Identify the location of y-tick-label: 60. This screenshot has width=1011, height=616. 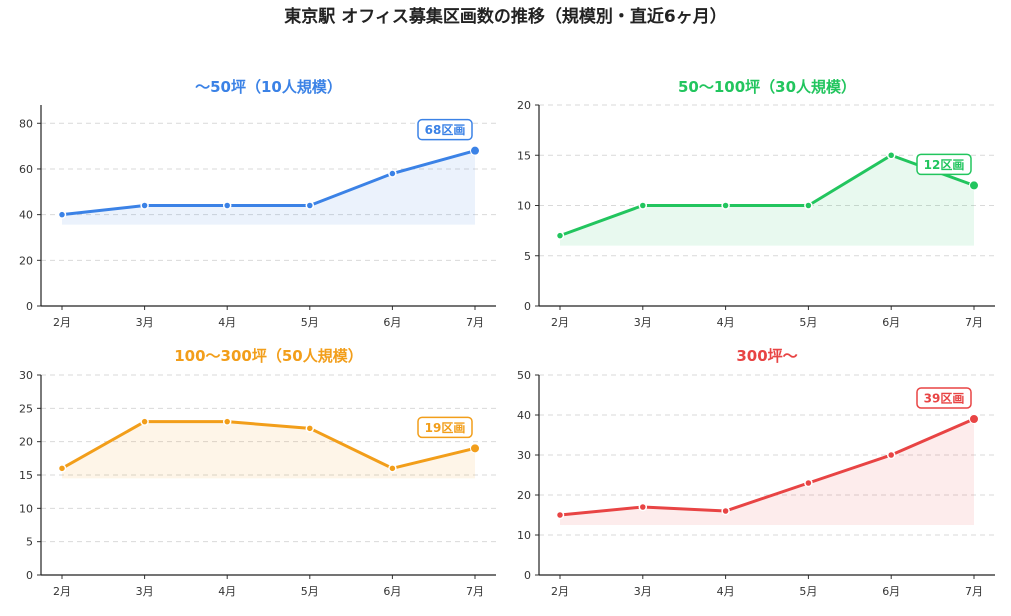
(26, 169).